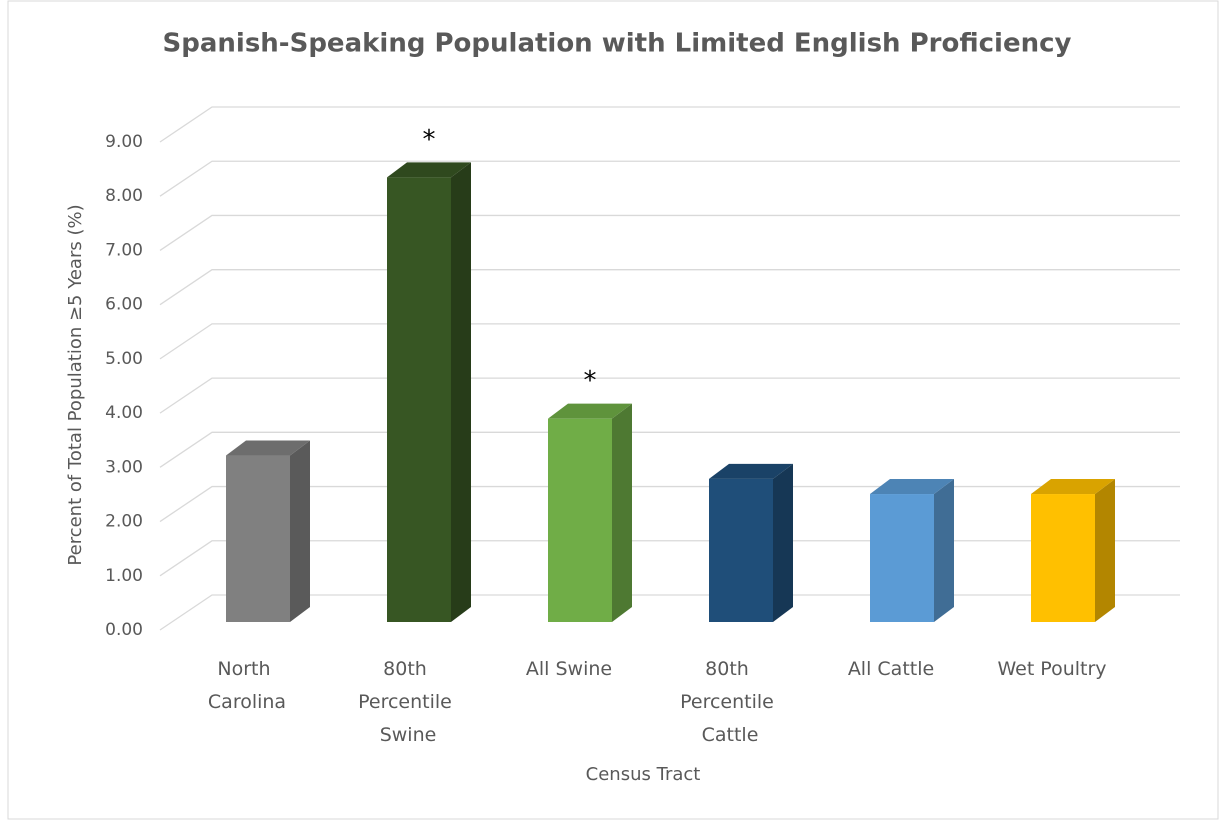 This screenshot has width=1225, height=822. Describe the element at coordinates (124, 142) in the screenshot. I see `y-tick-label: 9.00` at that location.